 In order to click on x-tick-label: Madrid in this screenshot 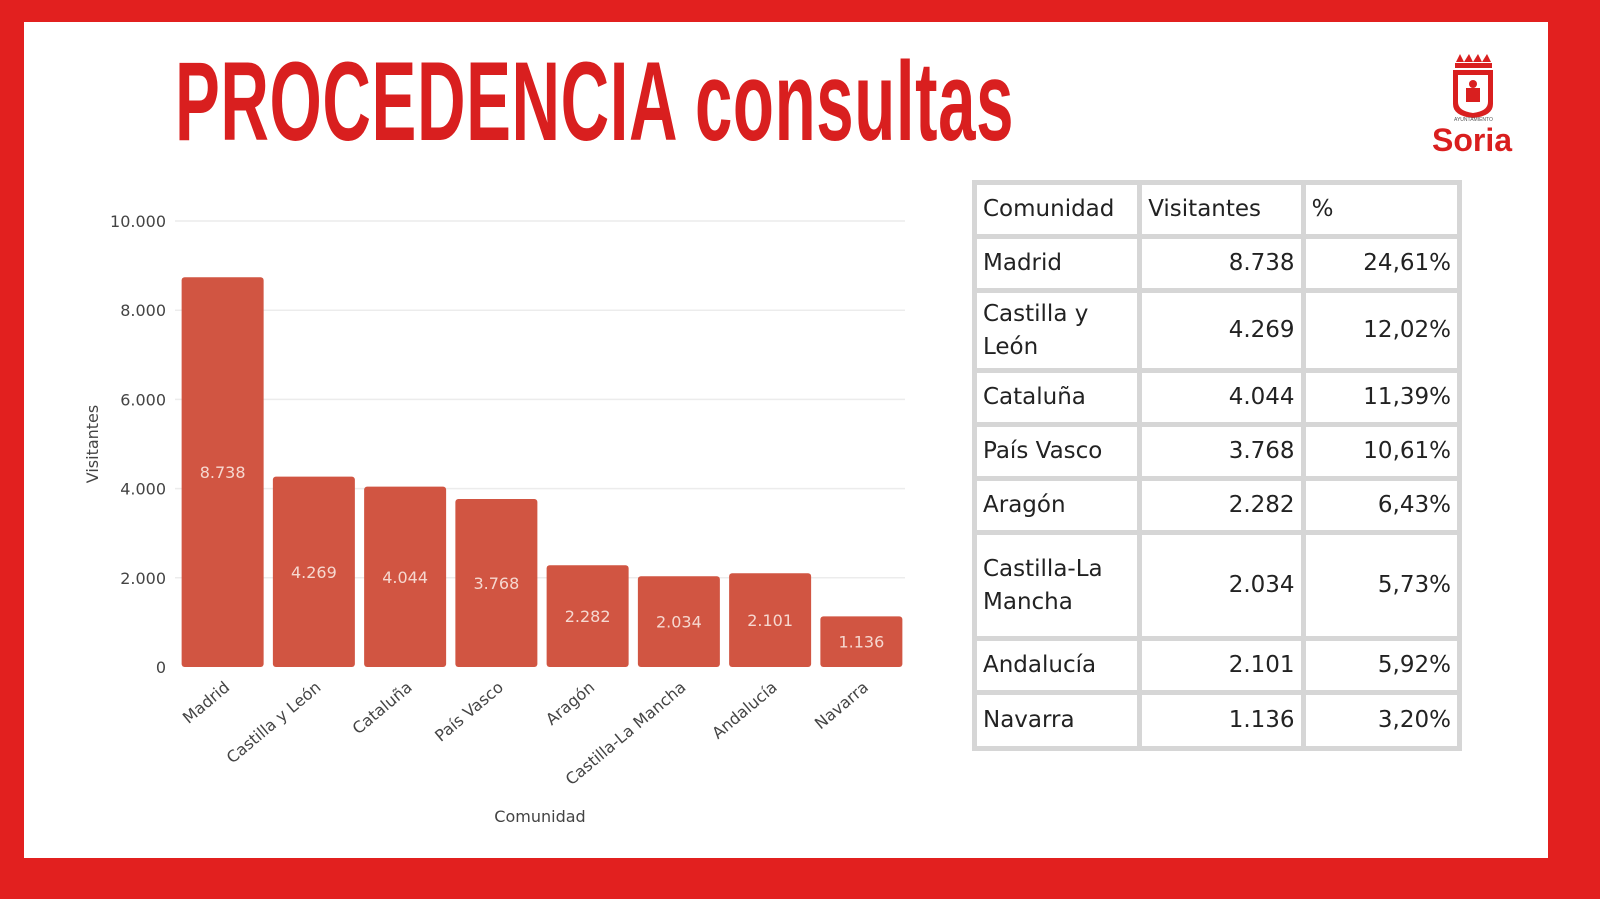, I will do `click(206, 703)`.